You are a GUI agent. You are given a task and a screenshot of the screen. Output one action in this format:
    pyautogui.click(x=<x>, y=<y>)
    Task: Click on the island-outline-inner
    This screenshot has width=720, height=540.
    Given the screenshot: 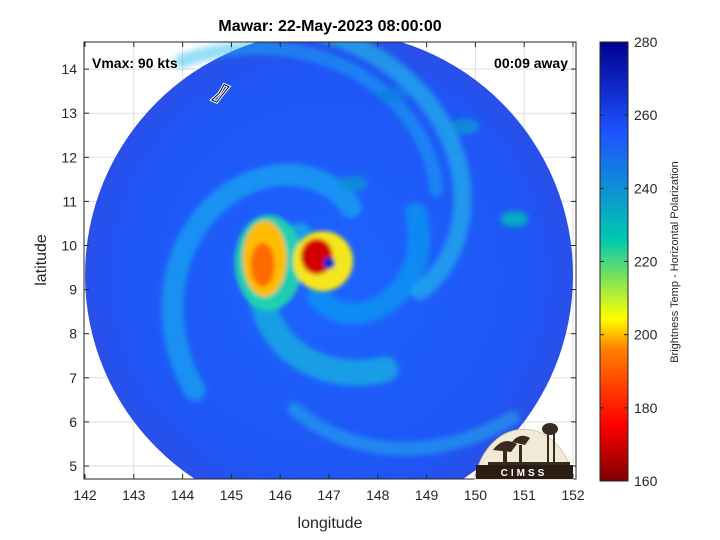 What is the action you would take?
    pyautogui.click(x=220, y=93)
    